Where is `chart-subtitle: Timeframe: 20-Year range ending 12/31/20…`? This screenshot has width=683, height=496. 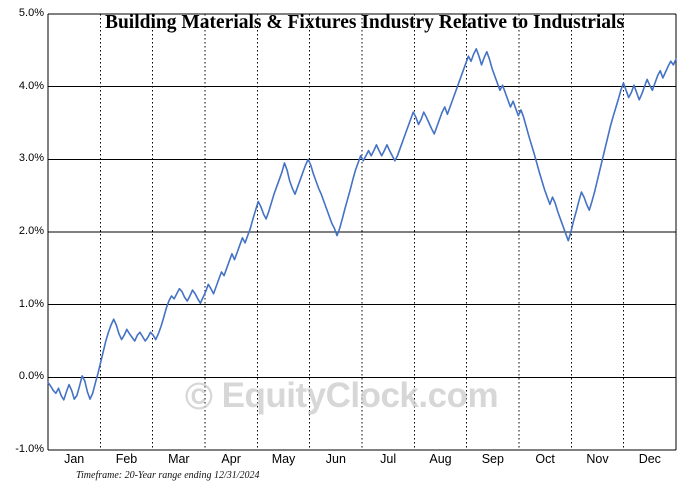 chart-subtitle: Timeframe: 20-Year range ending 12/31/20… is located at coordinates (168, 475).